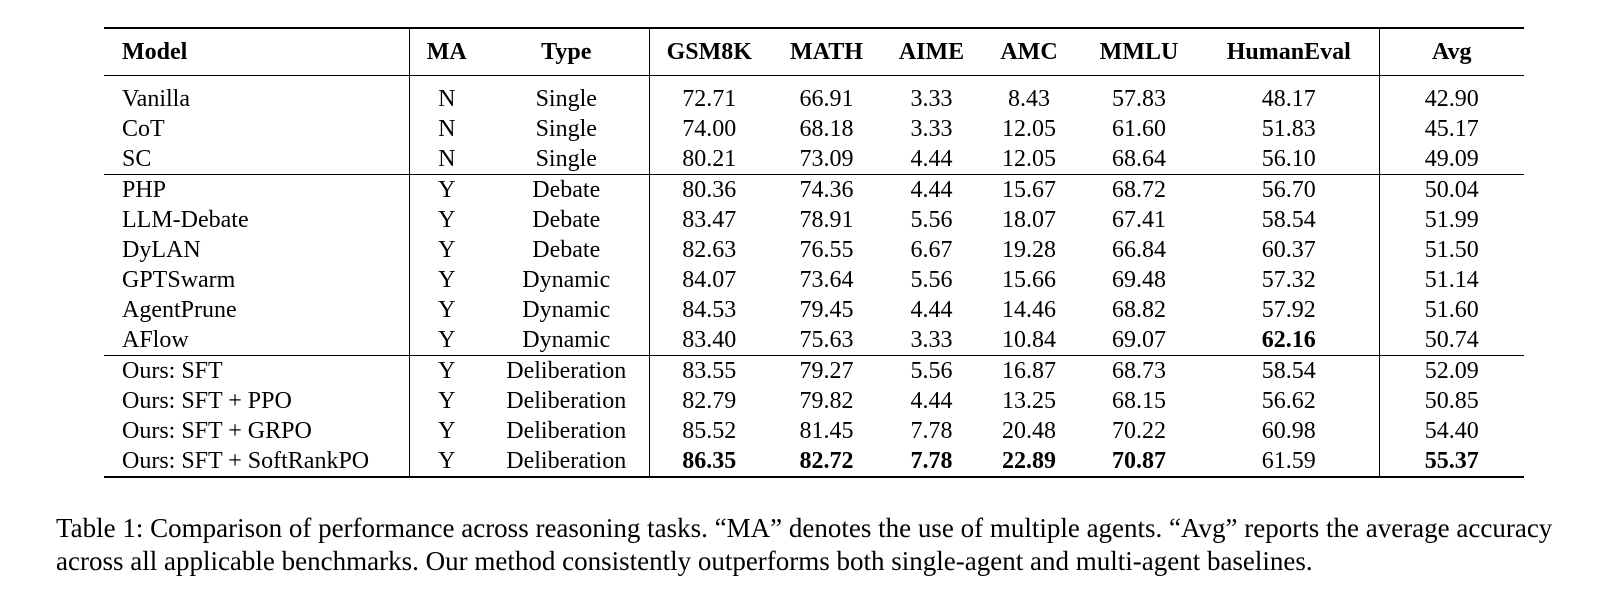 Image resolution: width=1622 pixels, height=605 pixels. Describe the element at coordinates (567, 52) in the screenshot. I see `header-type: Type` at that location.